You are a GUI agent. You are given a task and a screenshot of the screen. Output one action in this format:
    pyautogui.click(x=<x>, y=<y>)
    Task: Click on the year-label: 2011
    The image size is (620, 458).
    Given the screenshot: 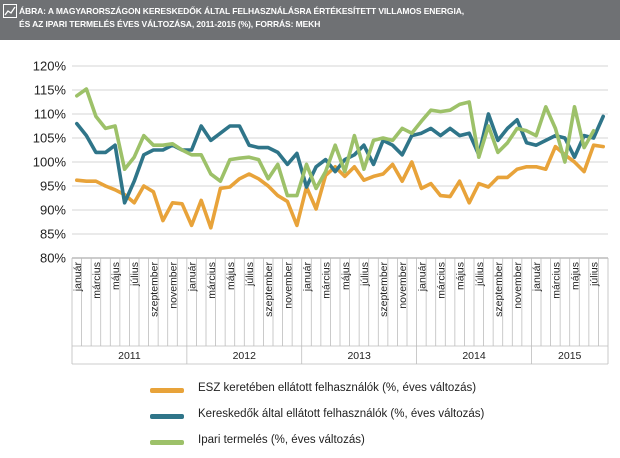 What is the action you would take?
    pyautogui.click(x=129, y=356)
    